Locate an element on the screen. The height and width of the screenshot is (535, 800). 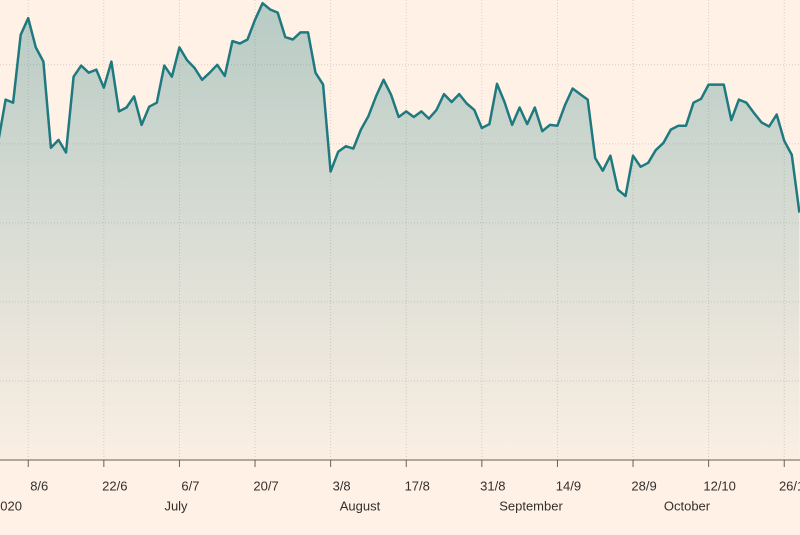
x-tick-label: 22/6 is located at coordinates (114, 485).